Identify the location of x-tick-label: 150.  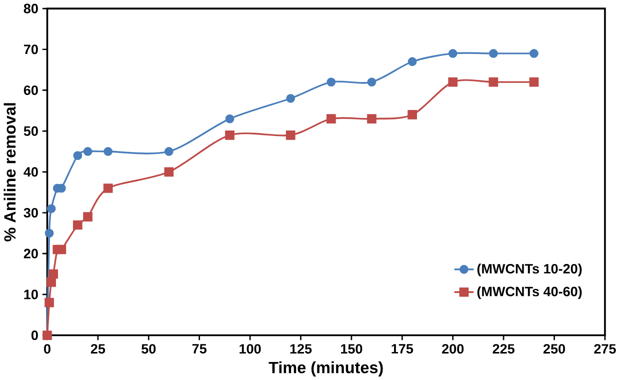
(351, 349).